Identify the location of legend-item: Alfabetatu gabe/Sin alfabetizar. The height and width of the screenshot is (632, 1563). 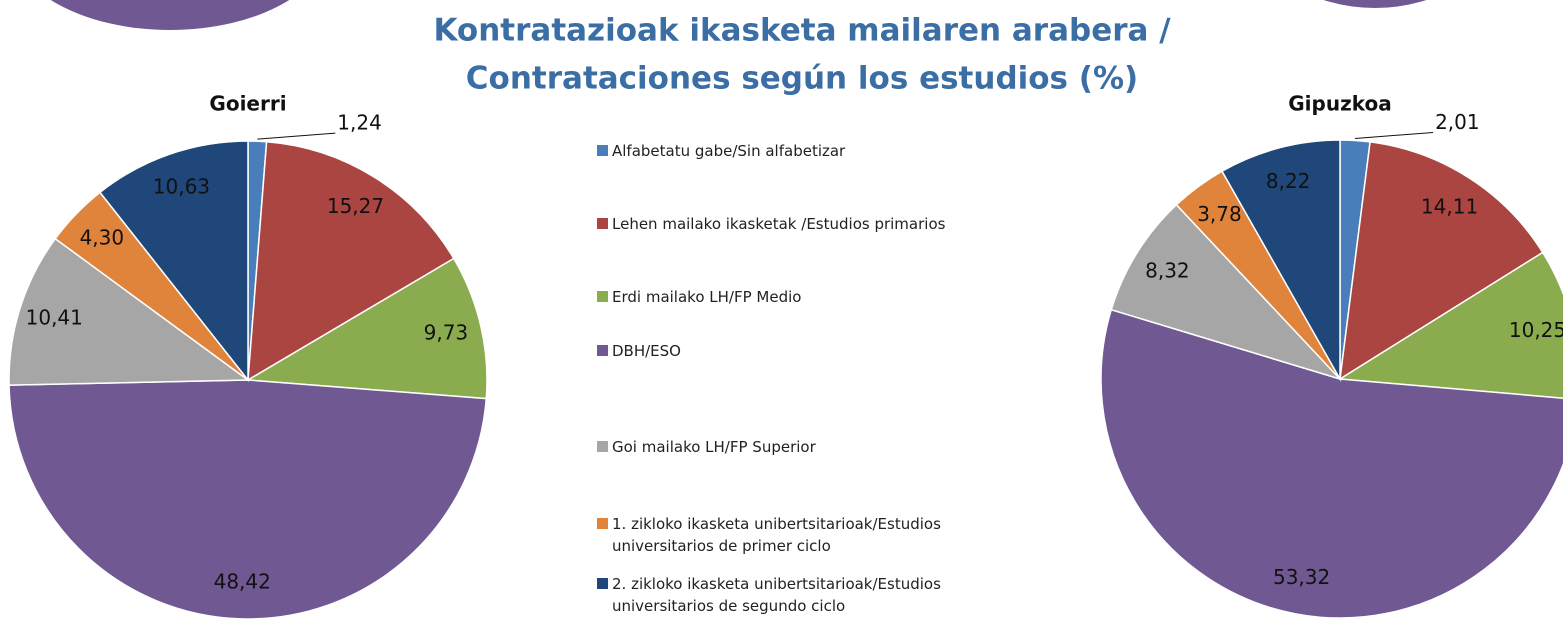
(797, 151).